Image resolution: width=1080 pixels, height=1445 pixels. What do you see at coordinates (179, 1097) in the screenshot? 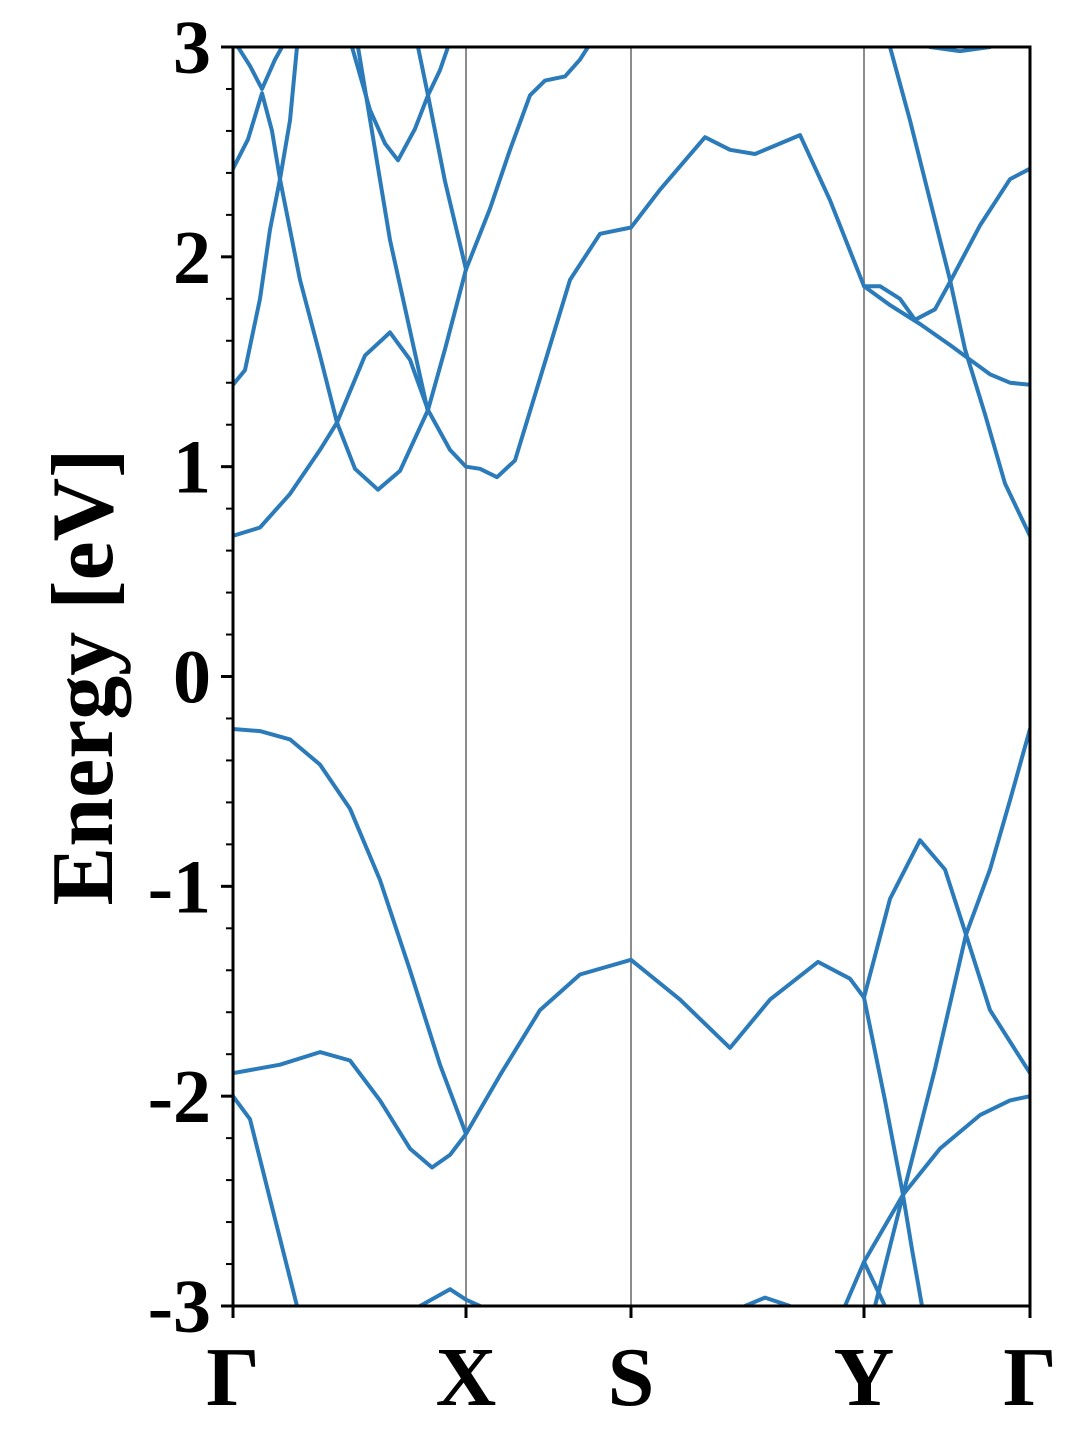
I see `y-tick-label: -2` at bounding box center [179, 1097].